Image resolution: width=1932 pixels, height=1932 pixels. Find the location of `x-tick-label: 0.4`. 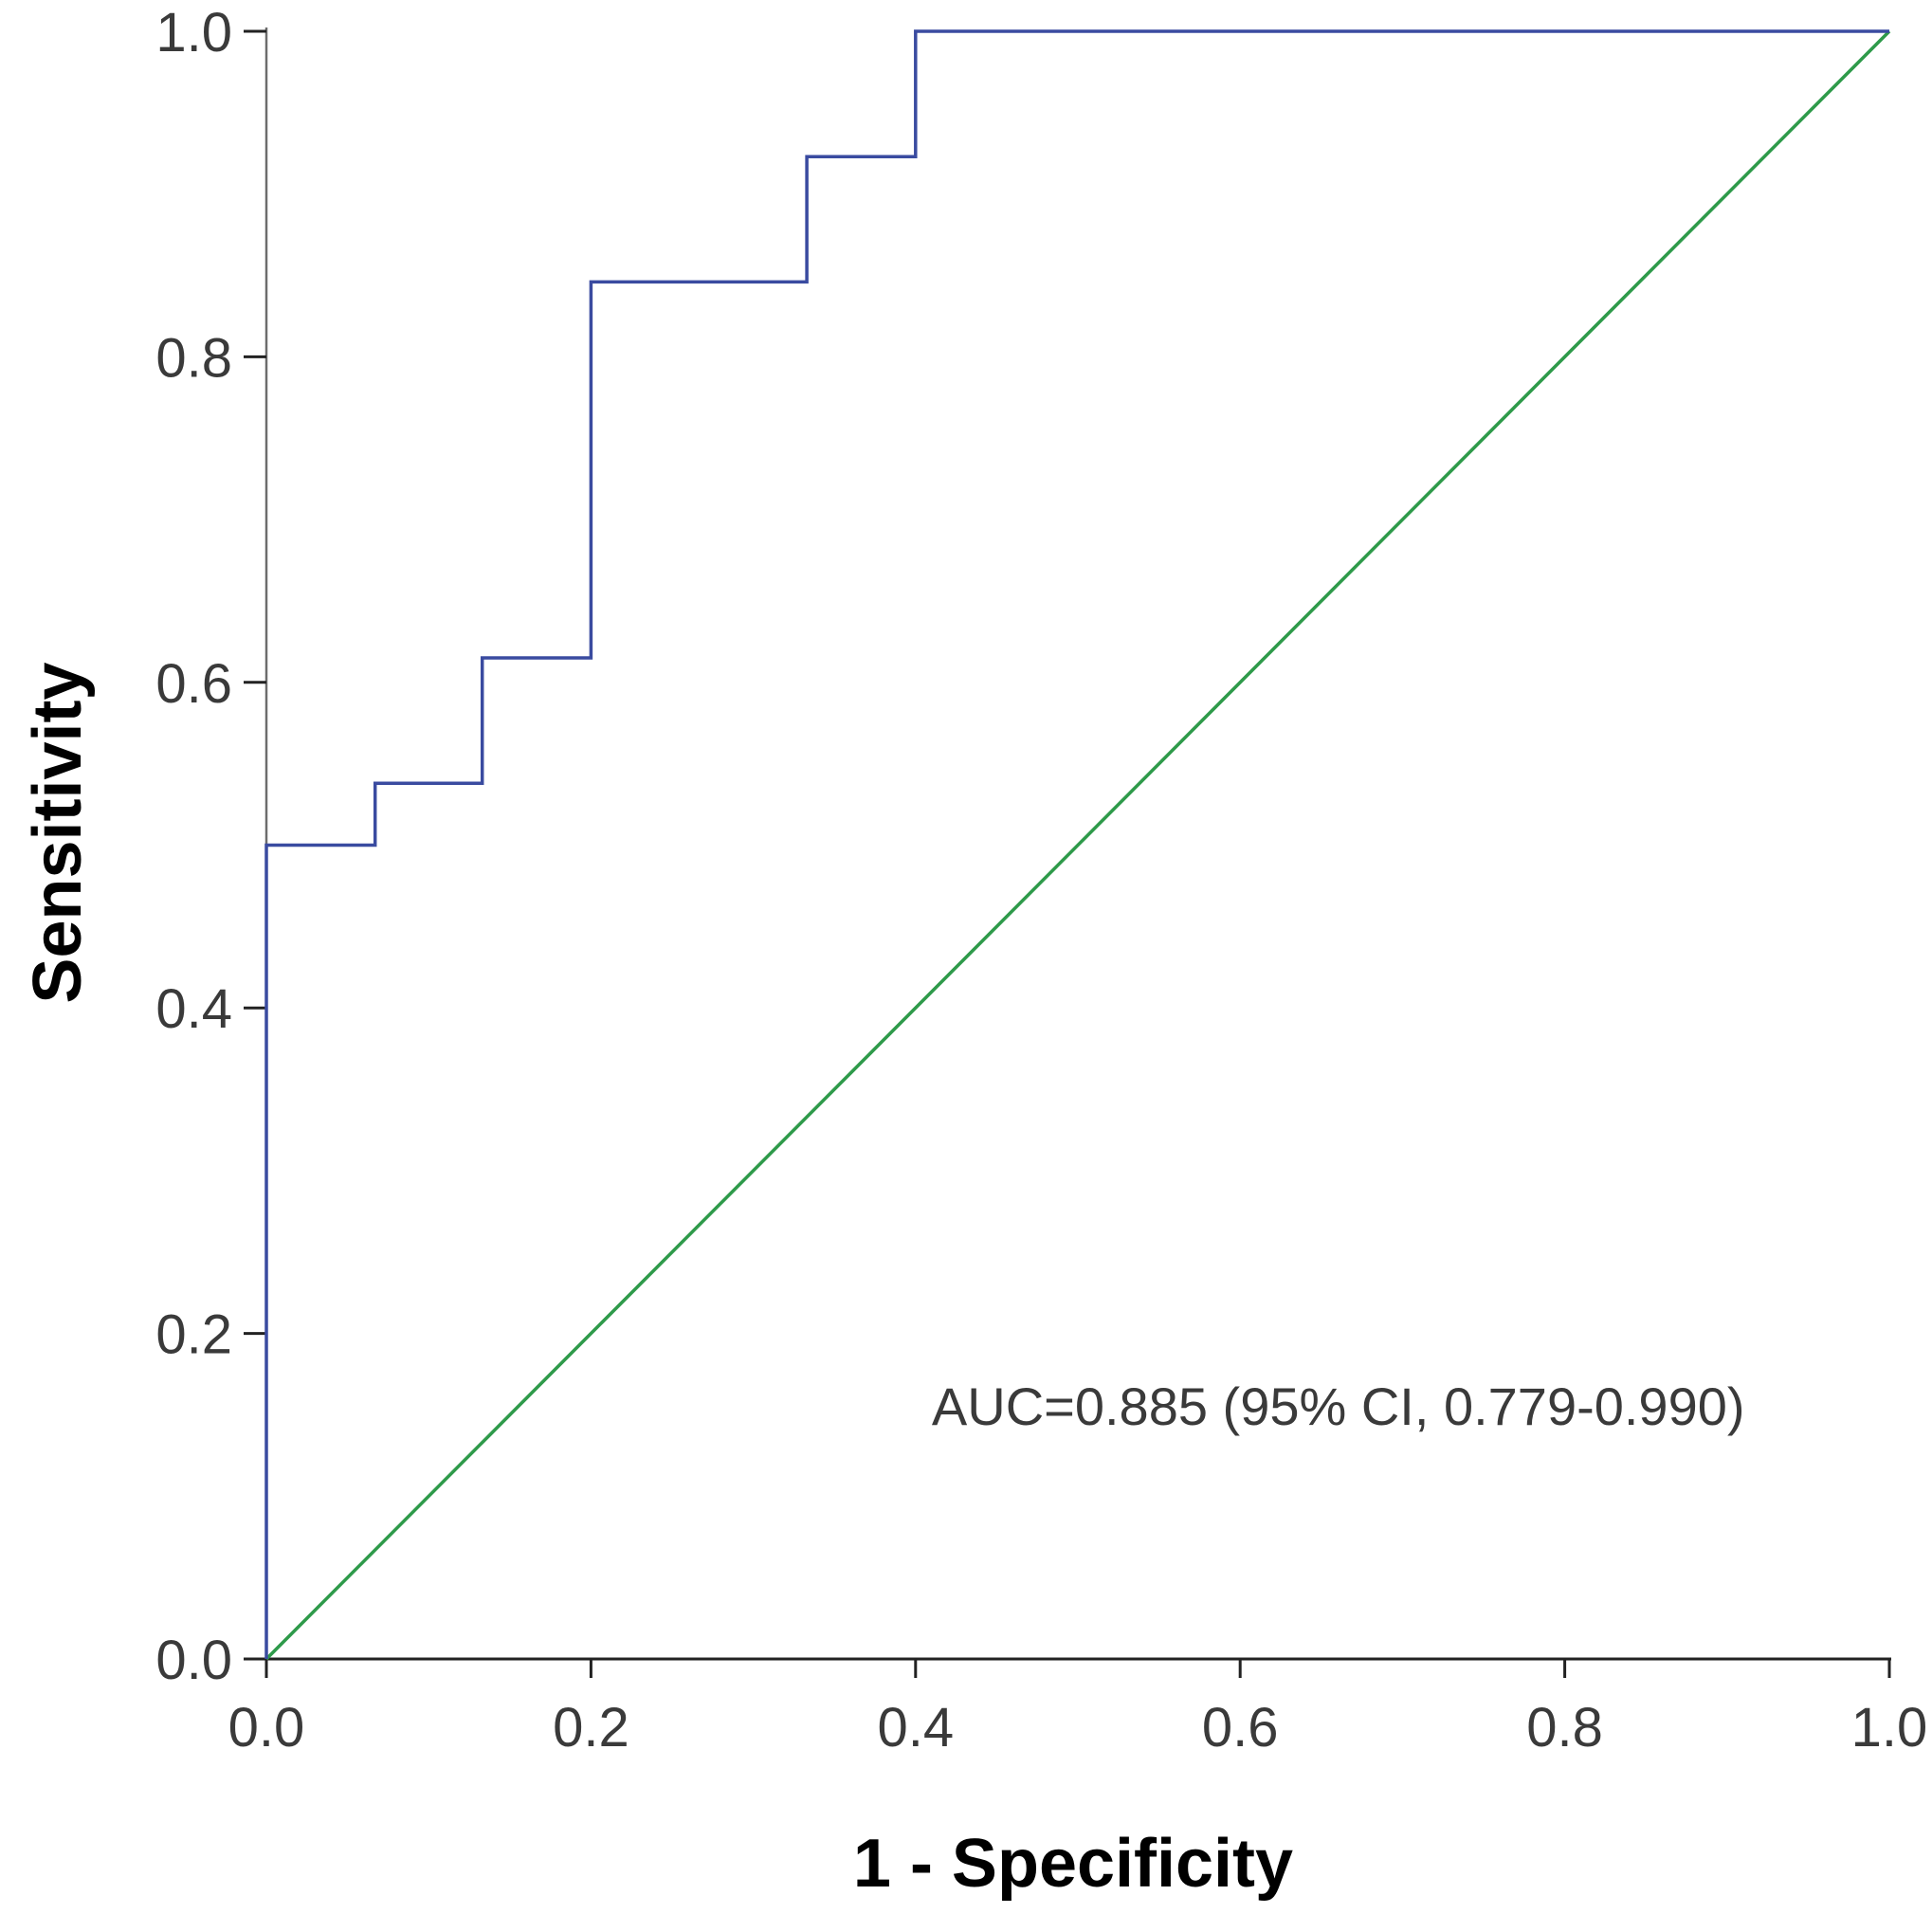

x-tick-label: 0.4 is located at coordinates (916, 1728).